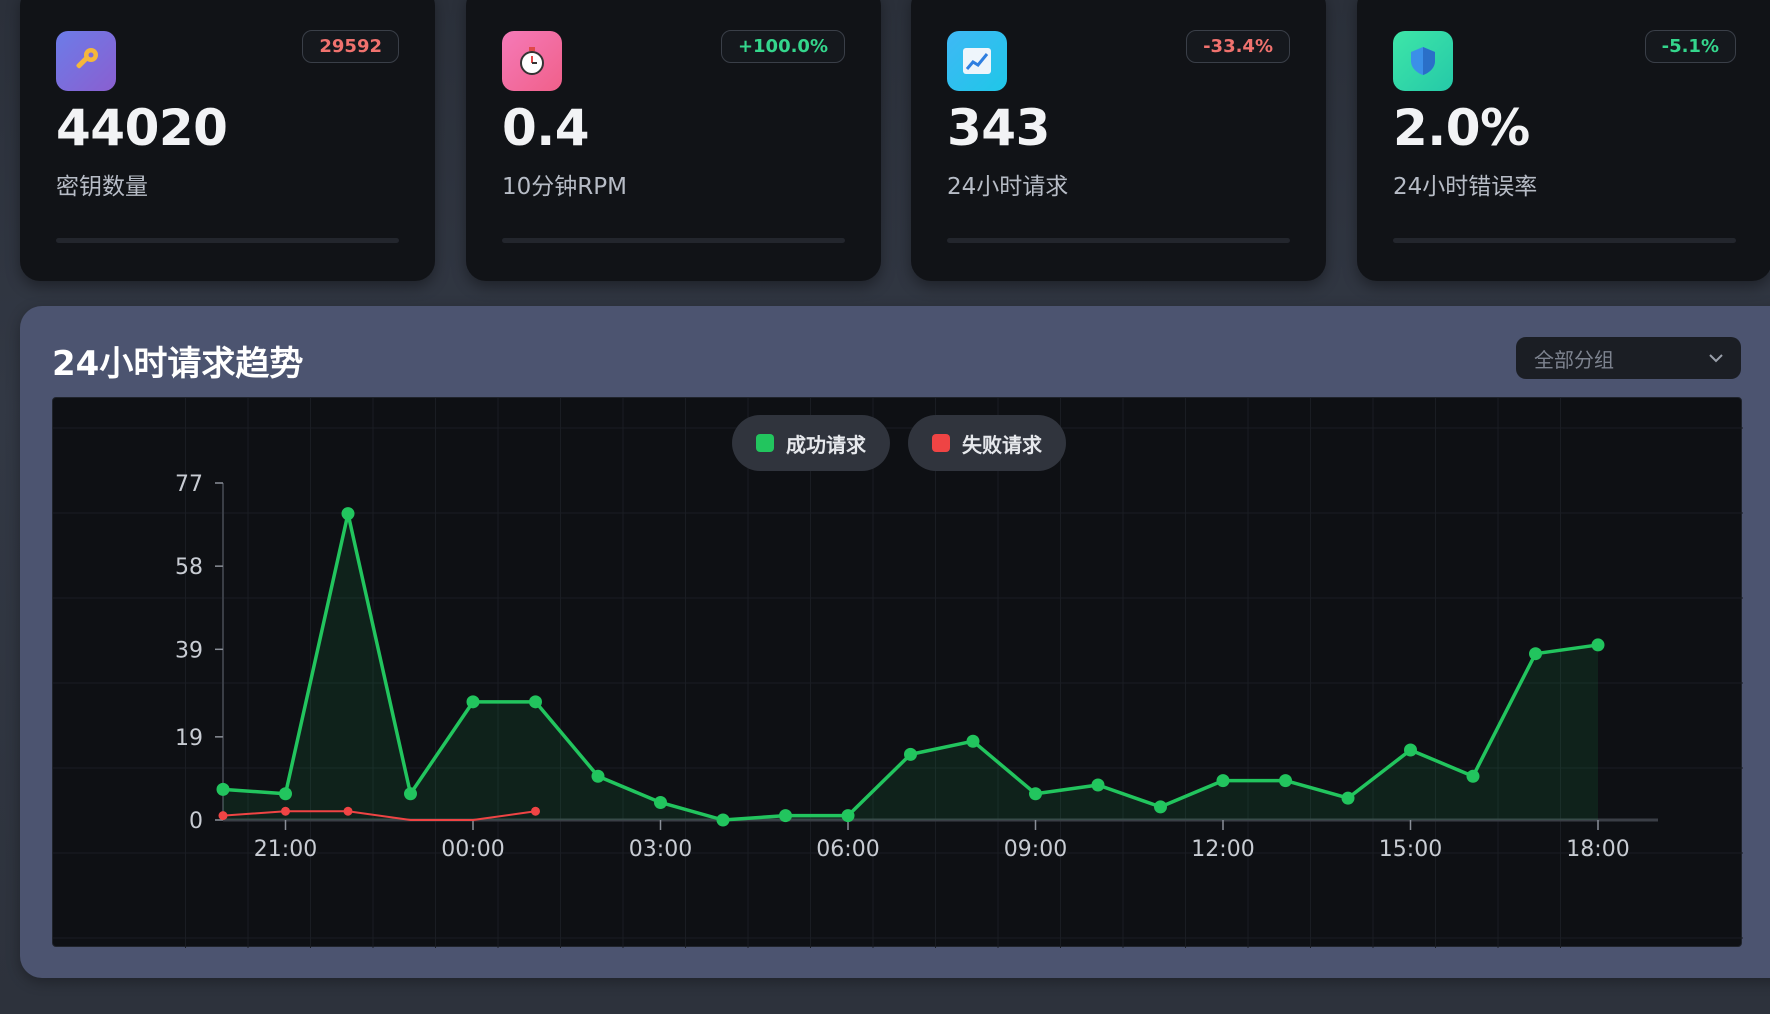  Describe the element at coordinates (1716, 358) in the screenshot. I see `chevron-down-icon` at that location.